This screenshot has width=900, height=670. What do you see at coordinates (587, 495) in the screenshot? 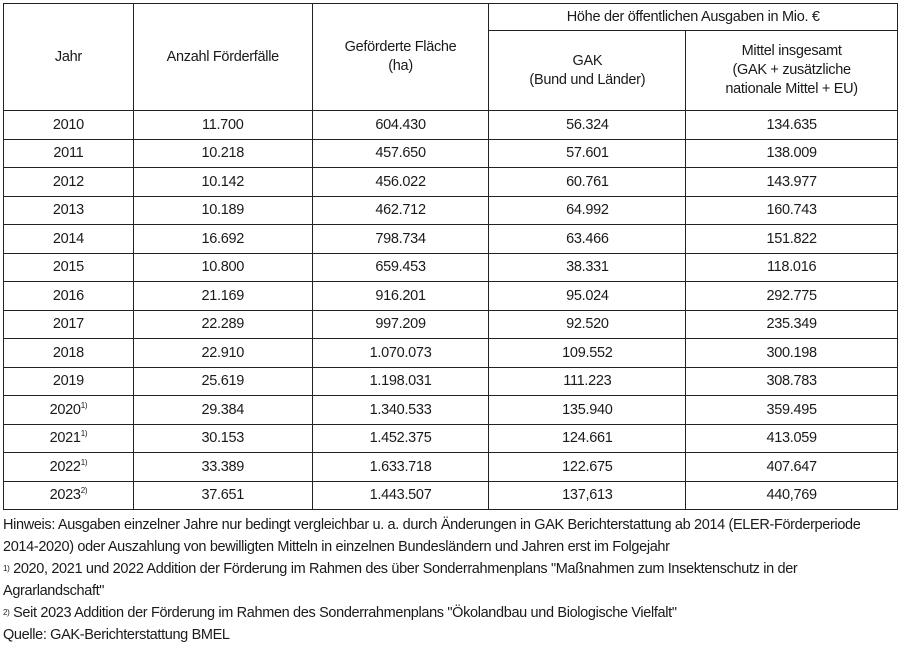
I see `cell-gak: 137,613` at bounding box center [587, 495].